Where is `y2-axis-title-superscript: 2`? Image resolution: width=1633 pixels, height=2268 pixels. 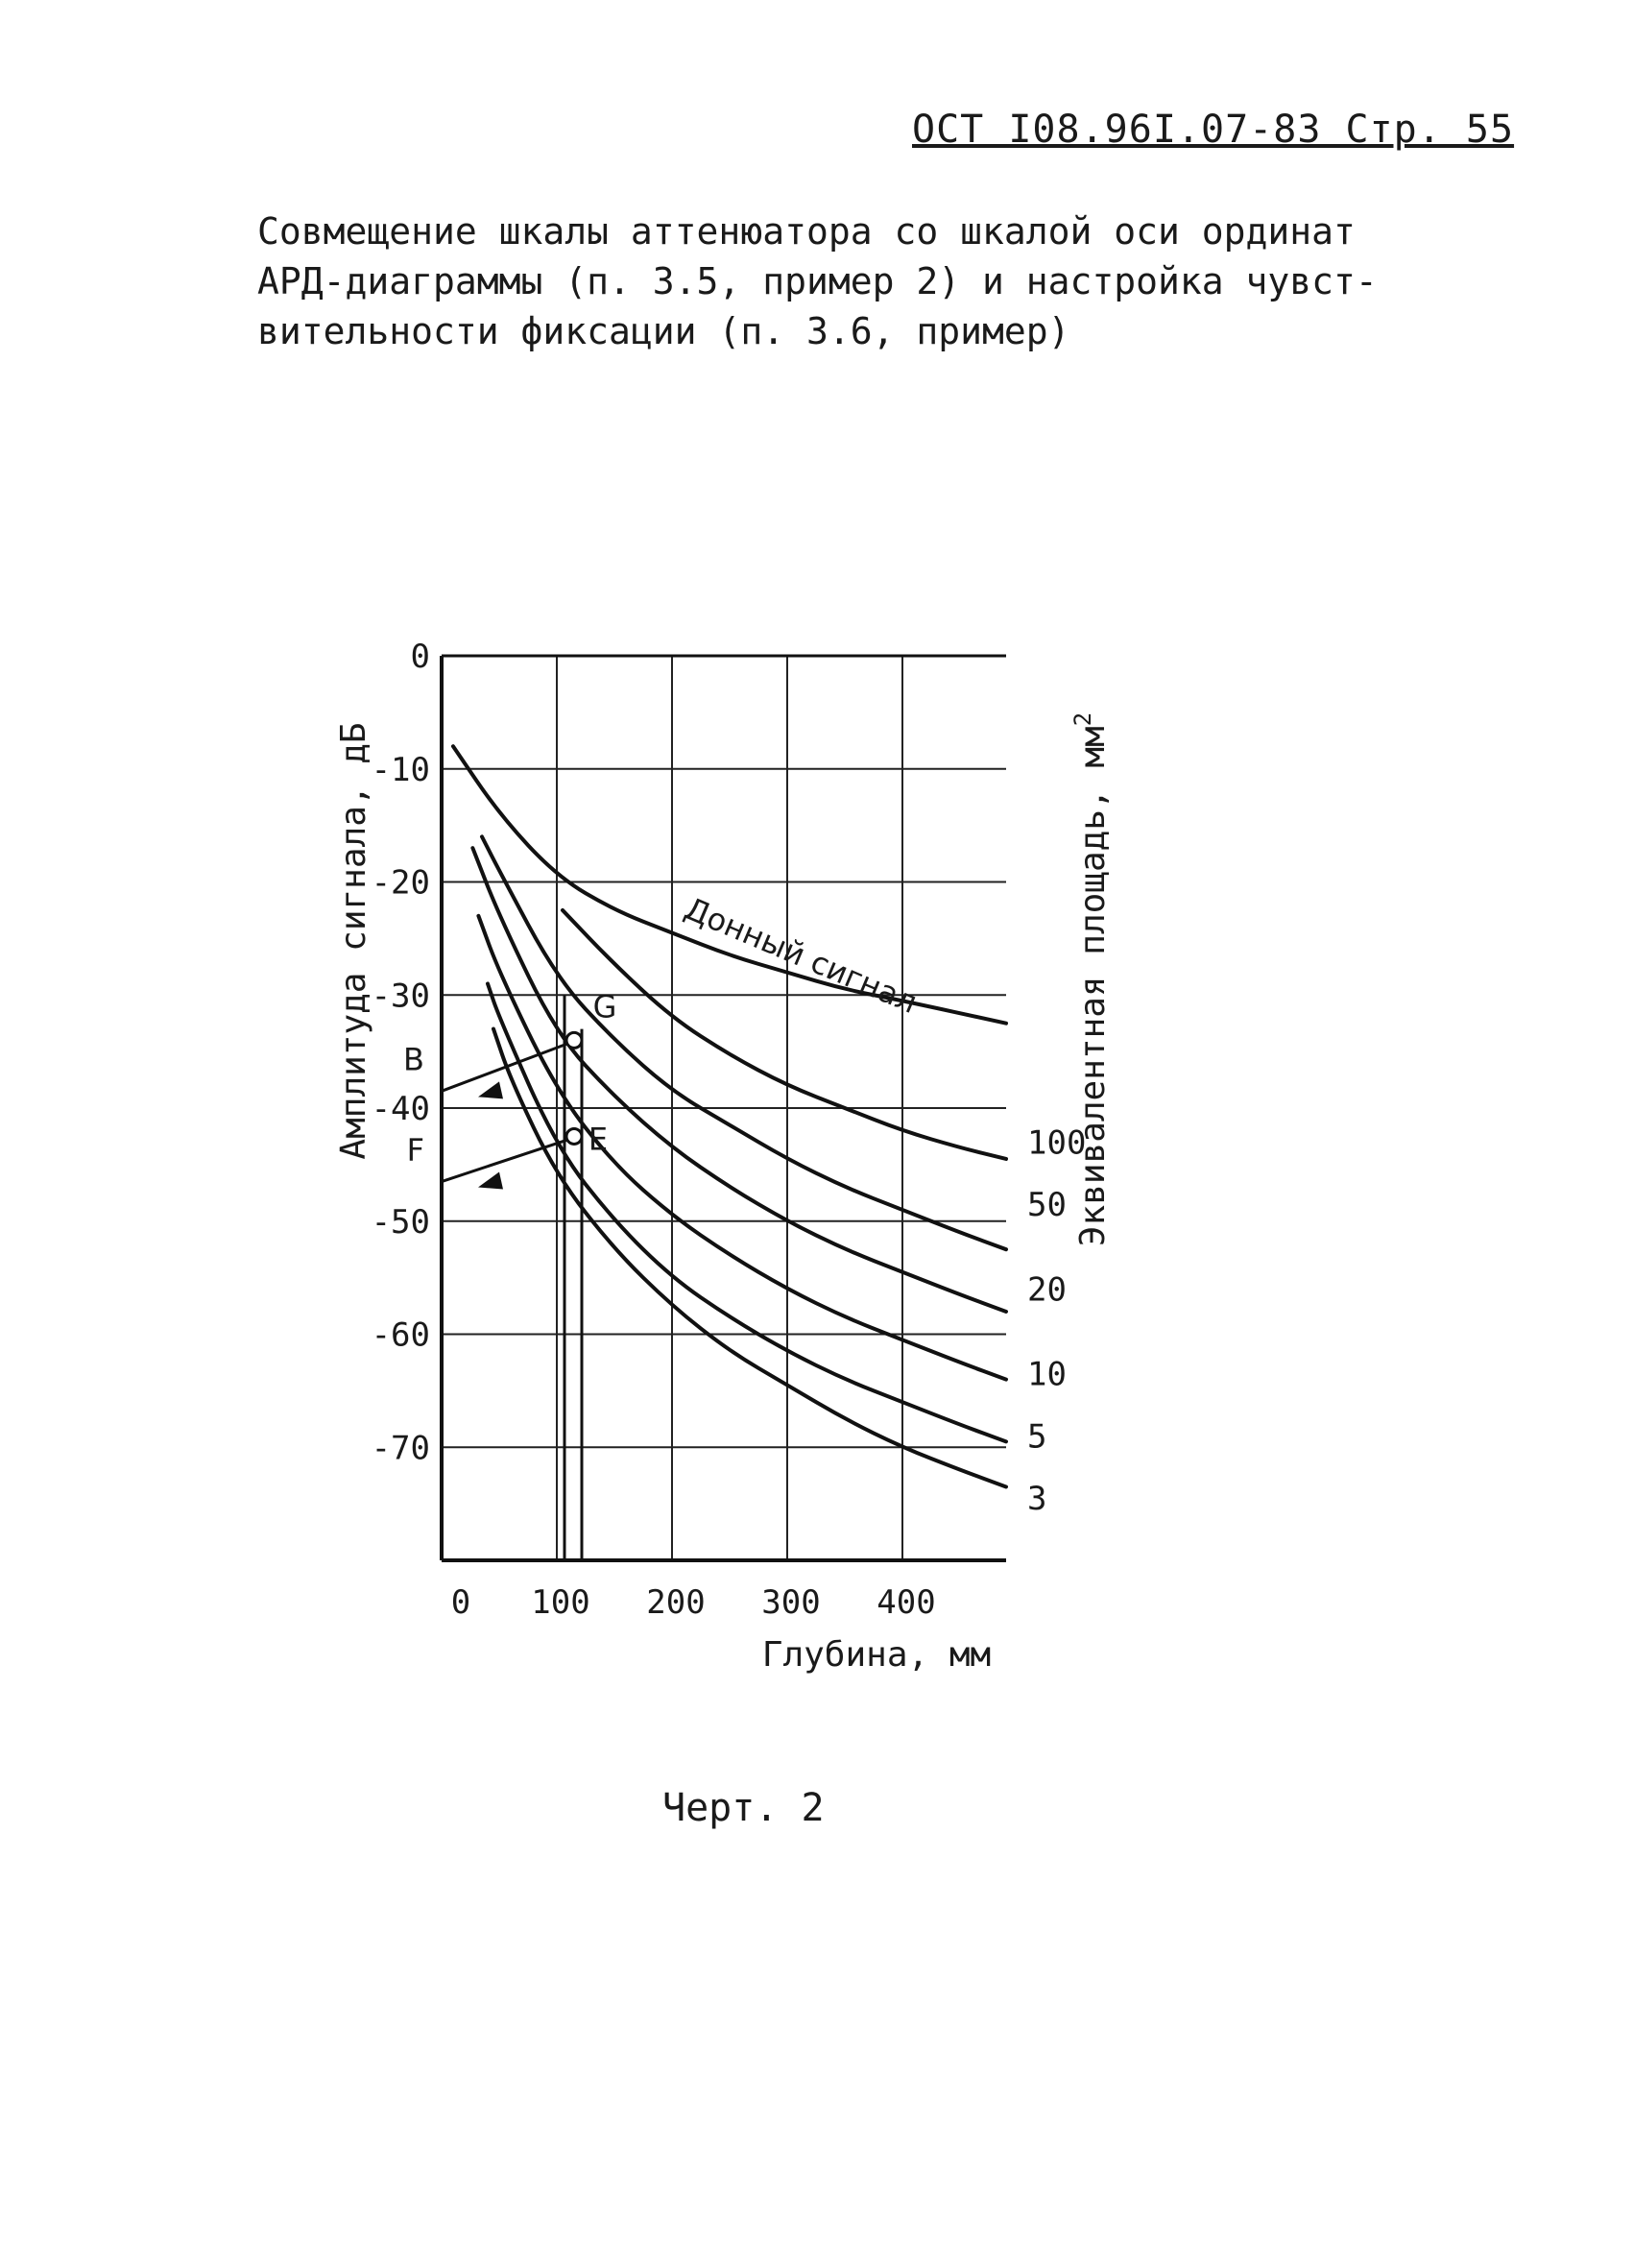
y2-axis-title-superscript: 2 is located at coordinates (1082, 719).